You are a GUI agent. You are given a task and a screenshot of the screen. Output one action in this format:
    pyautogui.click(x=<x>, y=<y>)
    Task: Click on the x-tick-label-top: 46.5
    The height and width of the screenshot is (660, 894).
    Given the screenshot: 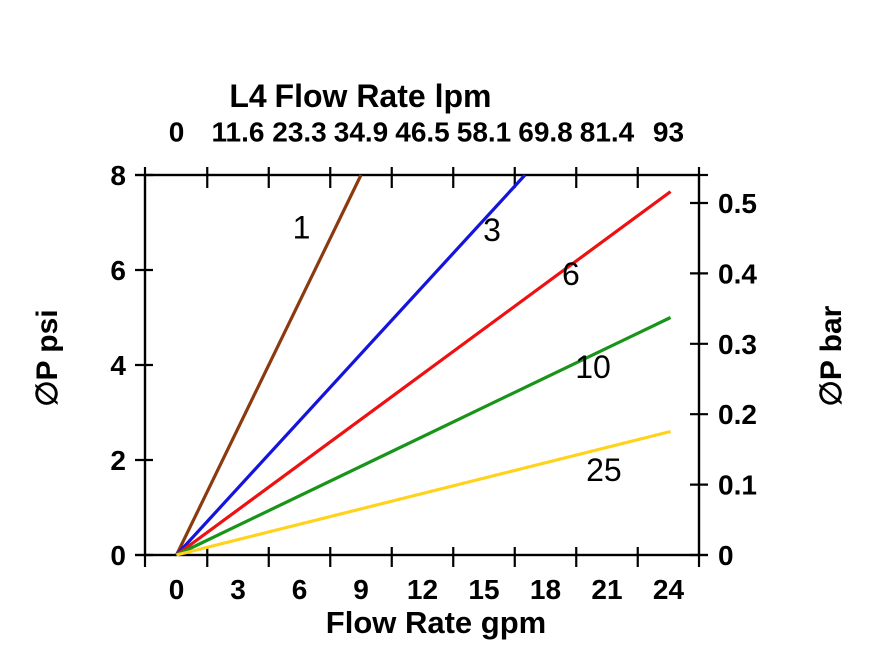 What is the action you would take?
    pyautogui.click(x=422, y=132)
    